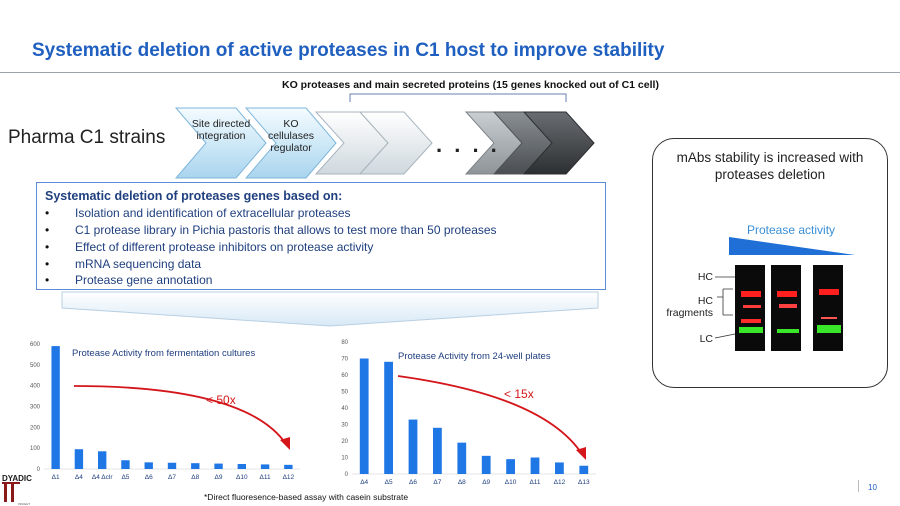  Describe the element at coordinates (56, 477) in the screenshot. I see `x-tick-label: Δ1` at that location.